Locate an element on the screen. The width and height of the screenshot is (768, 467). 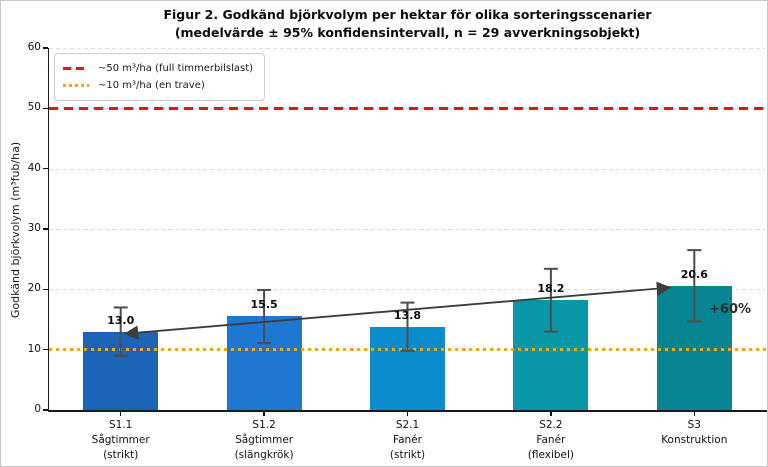
y-tick-label-50: 50 is located at coordinates (34, 107).